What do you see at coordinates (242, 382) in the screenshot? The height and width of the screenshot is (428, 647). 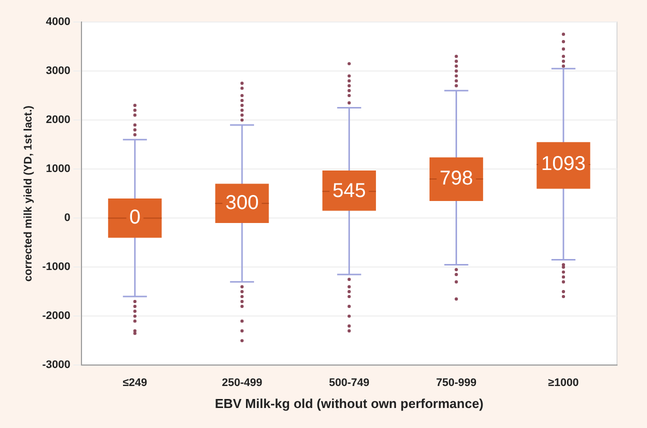 I see `x-tick-label: 250-499` at bounding box center [242, 382].